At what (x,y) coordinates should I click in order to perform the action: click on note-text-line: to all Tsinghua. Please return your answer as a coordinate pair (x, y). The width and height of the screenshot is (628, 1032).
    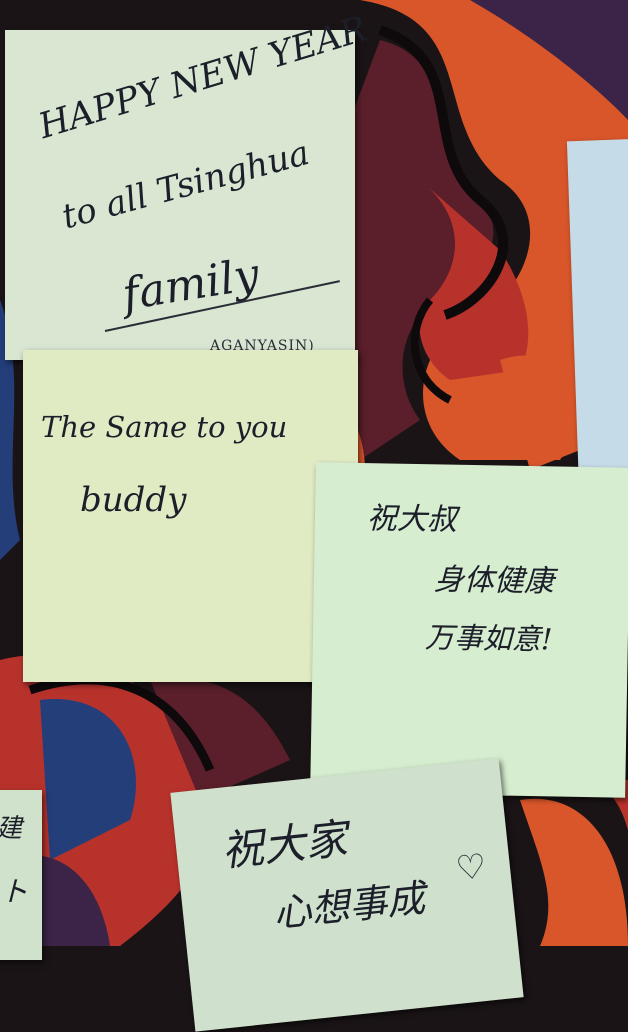
    Looking at the image, I should click on (185, 185).